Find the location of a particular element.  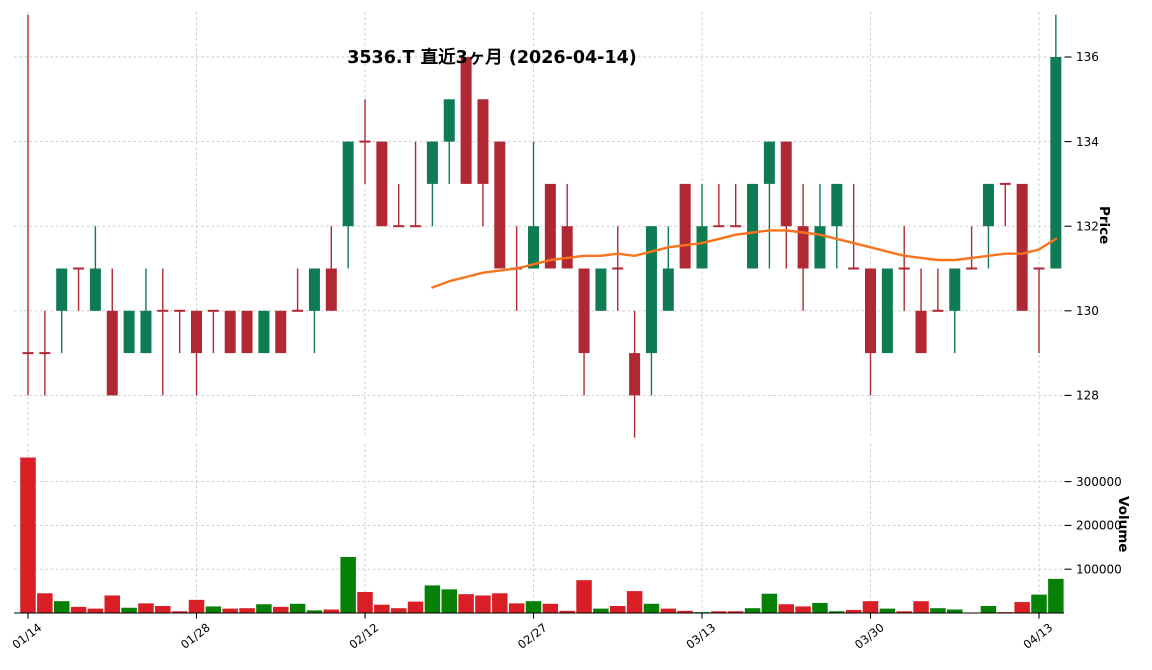

volume-tick-label: 200000 is located at coordinates (1099, 526).